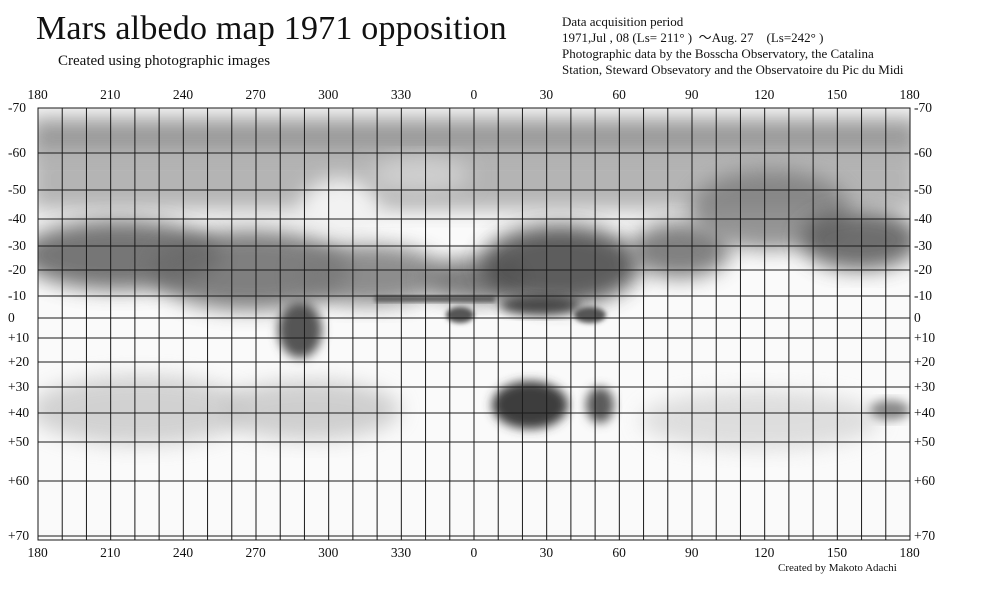  What do you see at coordinates (11, 317) in the screenshot?
I see `latitude-label-left: 0` at bounding box center [11, 317].